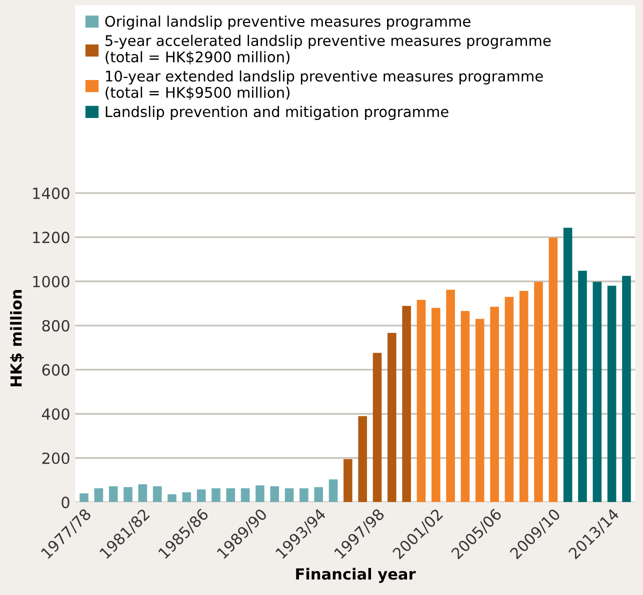  I want to click on legend-label: Original landslip preventive measures programme, so click(287, 23).